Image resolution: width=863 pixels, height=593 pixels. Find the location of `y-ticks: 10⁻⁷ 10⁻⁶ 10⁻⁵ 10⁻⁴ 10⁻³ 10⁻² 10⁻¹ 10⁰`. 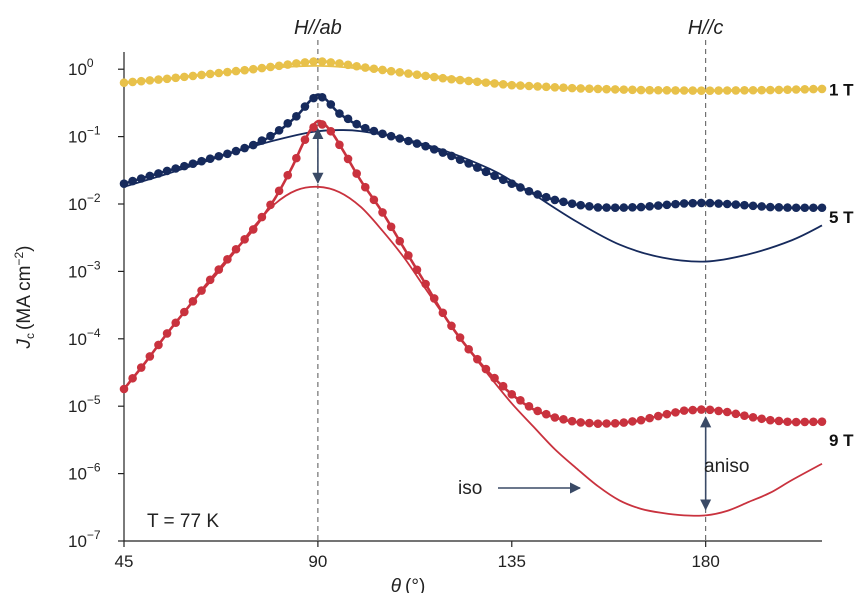

y-ticks: 10⁻⁷ 10⁻⁶ 10⁻⁵ 10⁻⁴ 10⁻³ 10⁻² 10⁻¹ 10⁰ is located at coordinates (96, 303).